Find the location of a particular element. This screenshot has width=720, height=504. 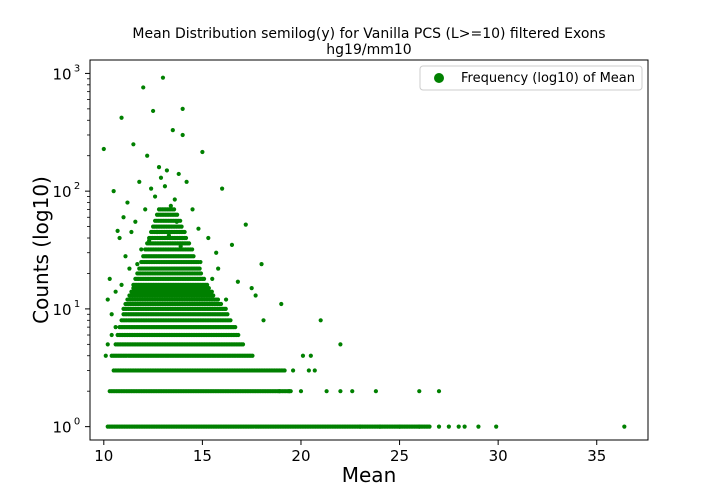

legend-label: Frequency (log10) of Mean is located at coordinates (548, 78).